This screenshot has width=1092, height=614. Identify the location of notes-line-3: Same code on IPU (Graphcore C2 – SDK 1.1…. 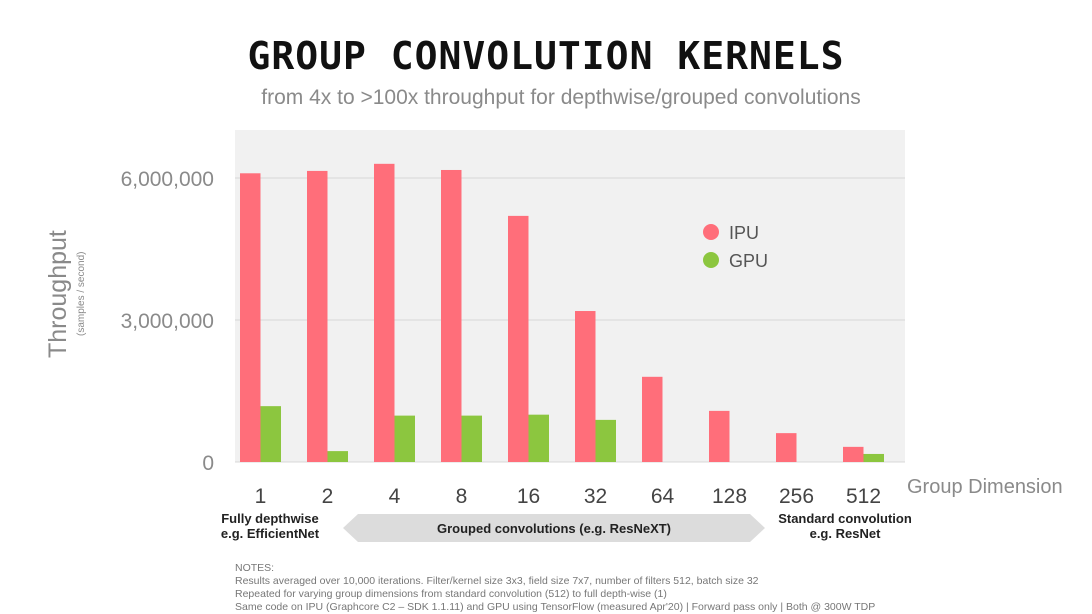
(555, 607).